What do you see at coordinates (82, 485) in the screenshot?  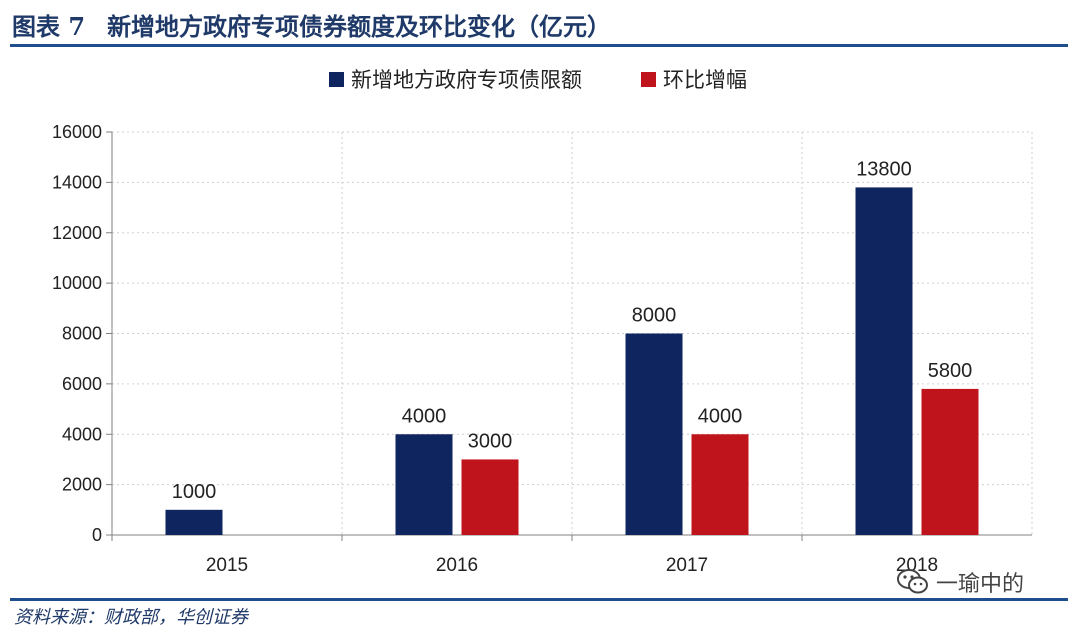 I see `y-tick-label: 2000` at bounding box center [82, 485].